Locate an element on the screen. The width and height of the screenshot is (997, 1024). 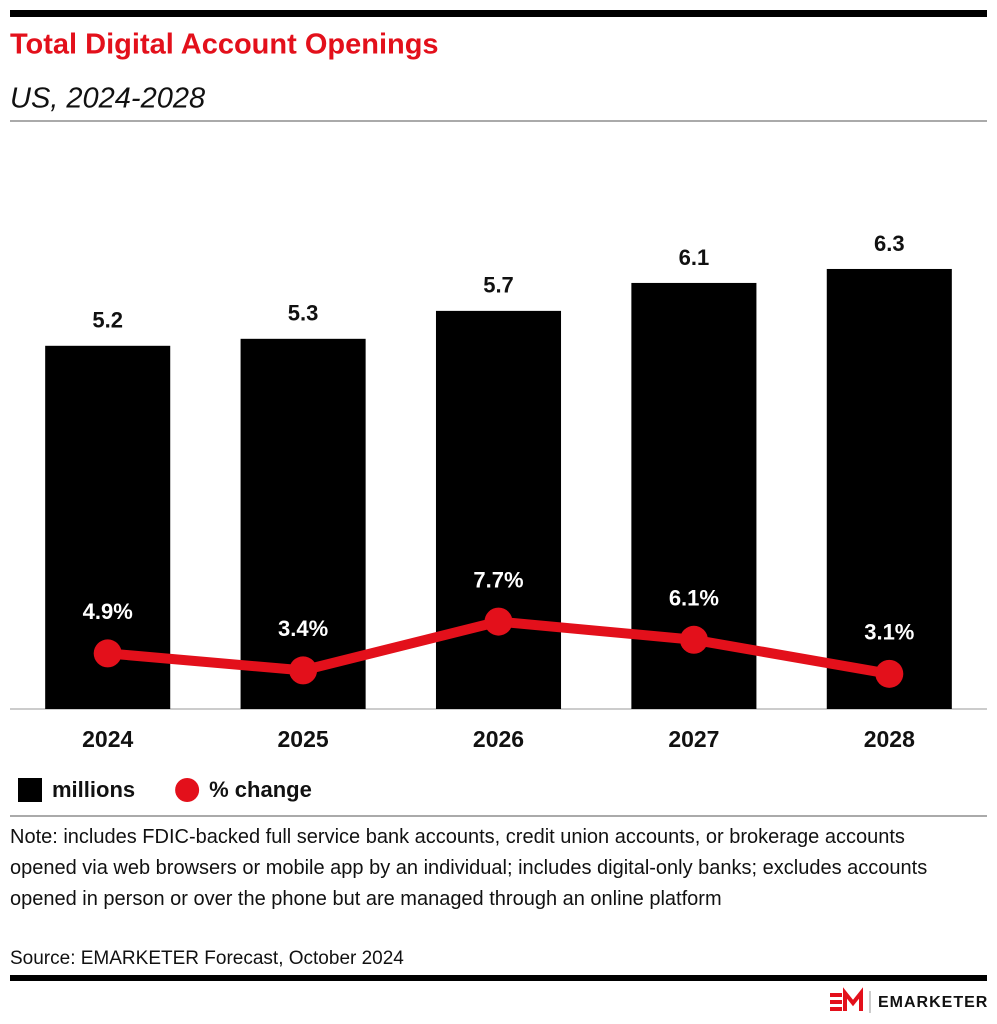
bar-value-label: 5.7 is located at coordinates (498, 285).